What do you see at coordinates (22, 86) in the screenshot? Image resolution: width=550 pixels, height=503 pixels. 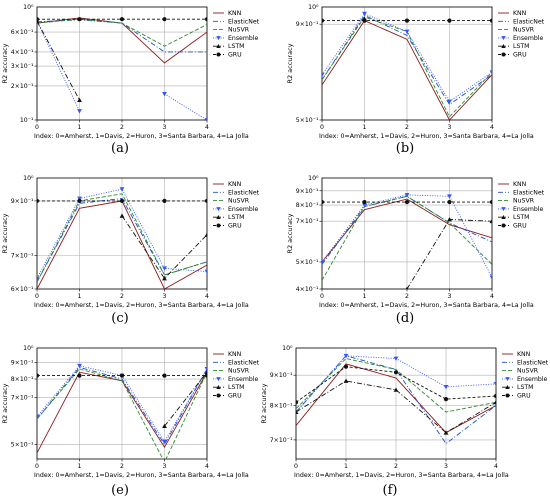 I see `y-tick-label: 2×10⁻¹` at bounding box center [22, 86].